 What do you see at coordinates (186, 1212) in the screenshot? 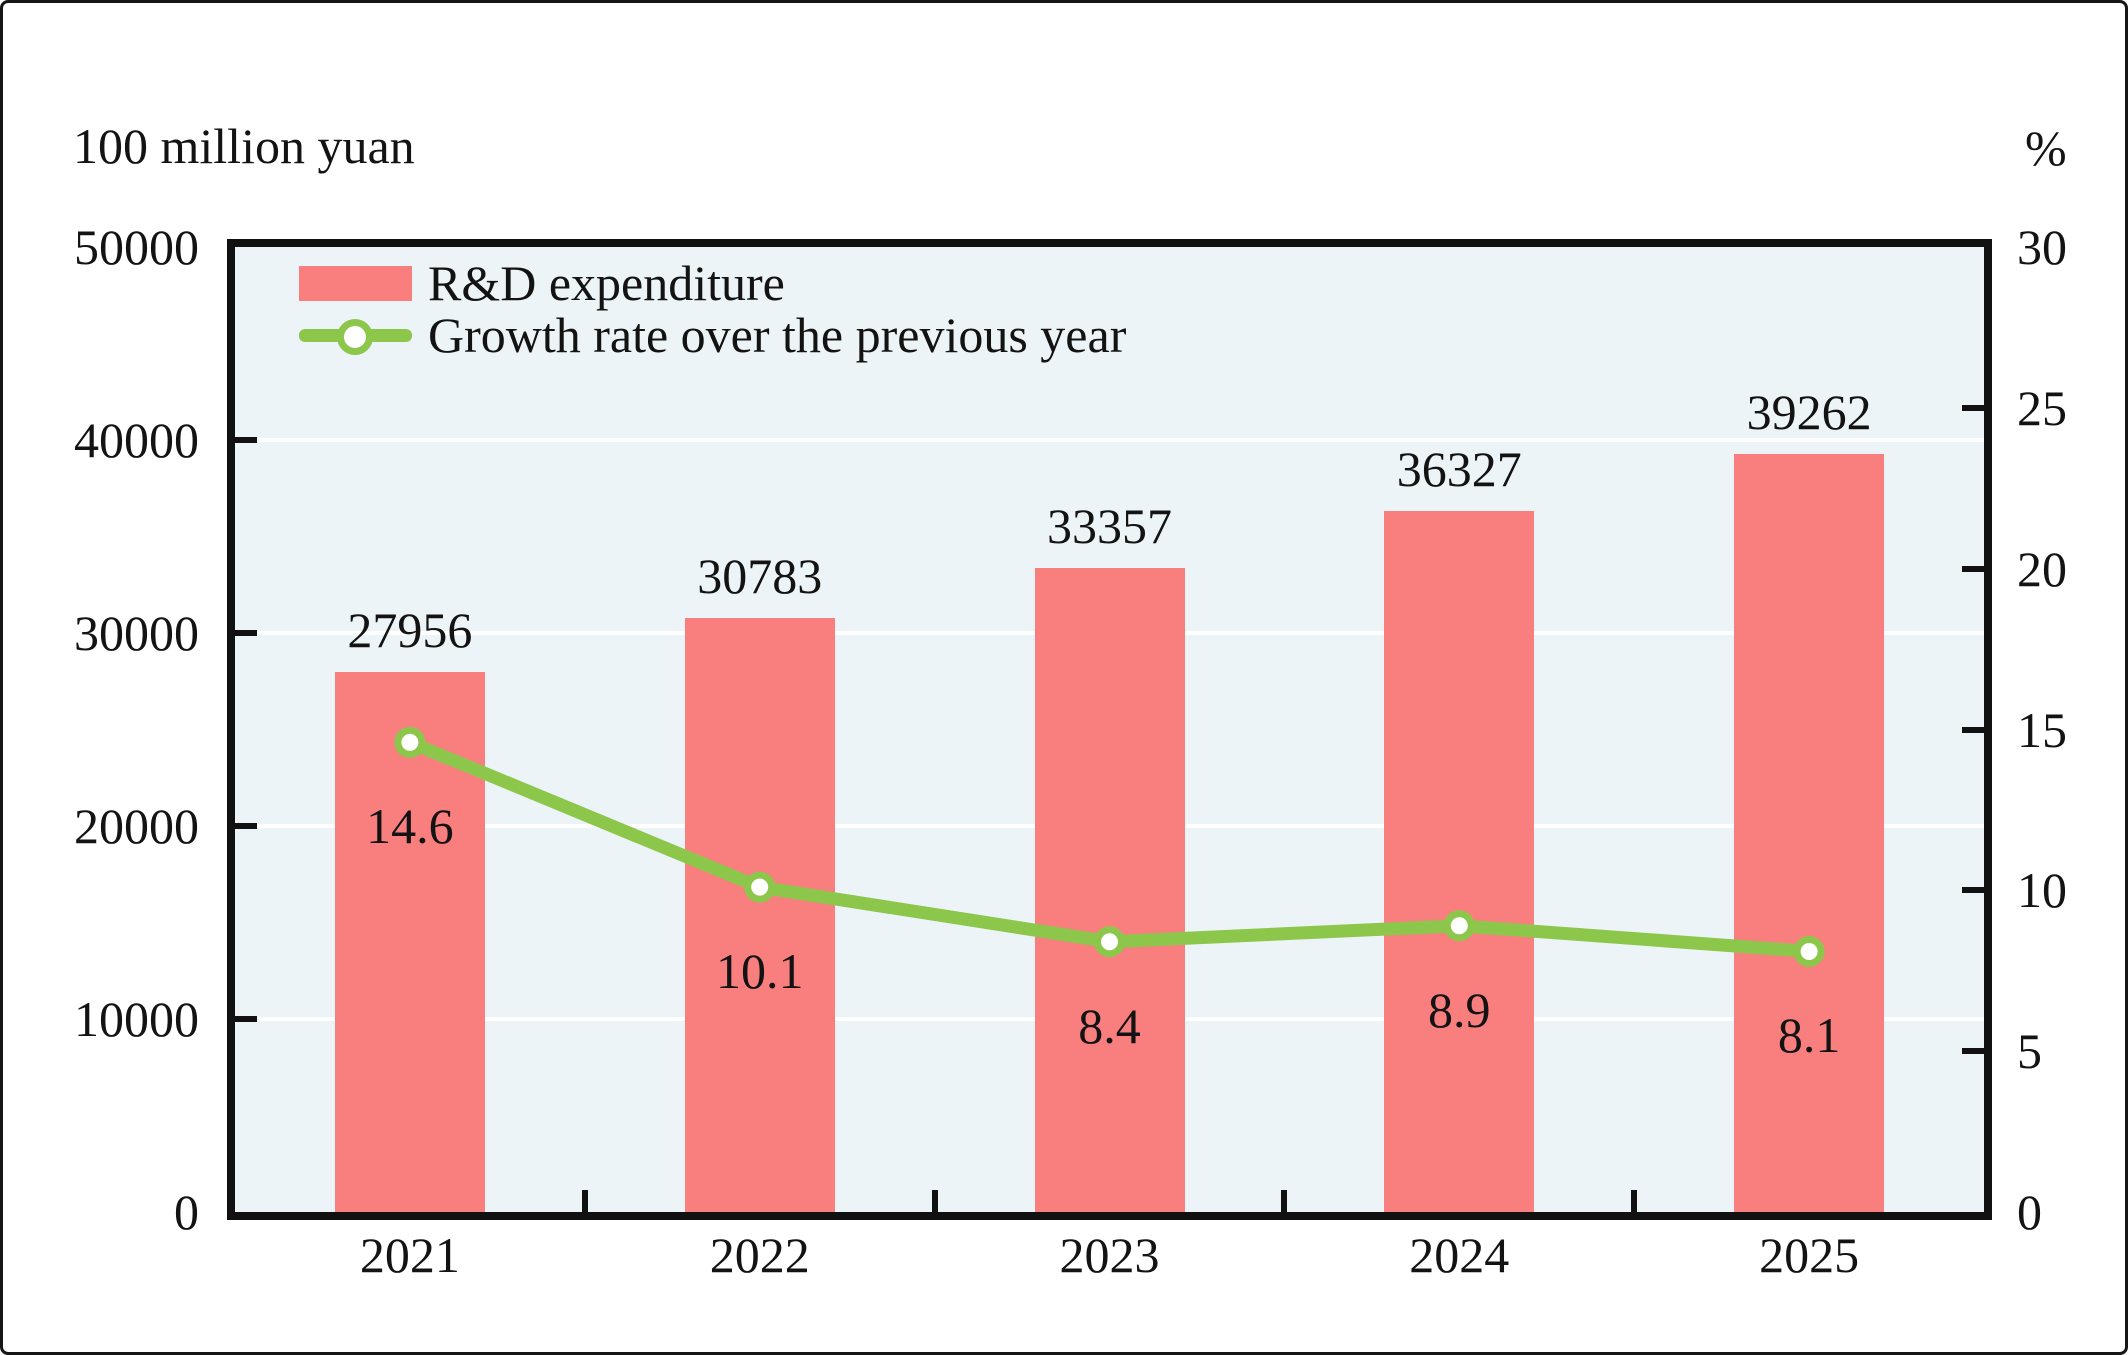
I see `left-axis-tick-label-0: 0` at bounding box center [186, 1212].